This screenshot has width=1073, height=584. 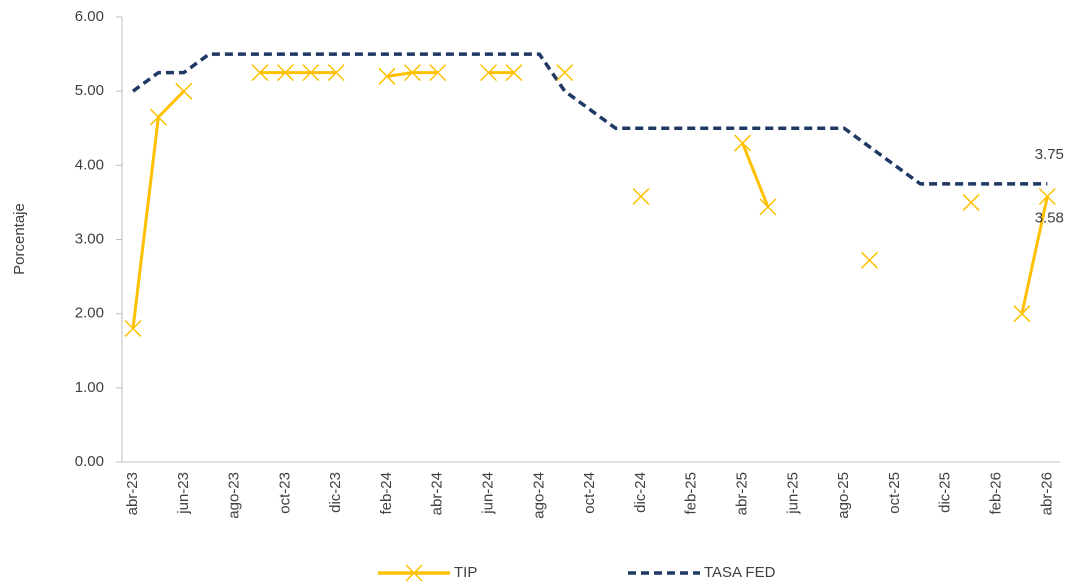 What do you see at coordinates (89, 461) in the screenshot?
I see `y-tick-label: 0.00` at bounding box center [89, 461].